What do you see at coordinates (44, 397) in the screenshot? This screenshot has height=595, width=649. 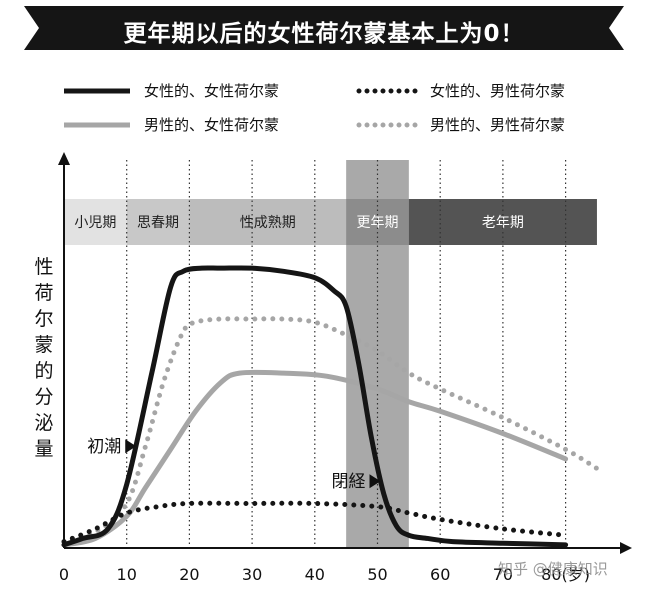 I see `y-axis-title-char: 分` at bounding box center [44, 397].